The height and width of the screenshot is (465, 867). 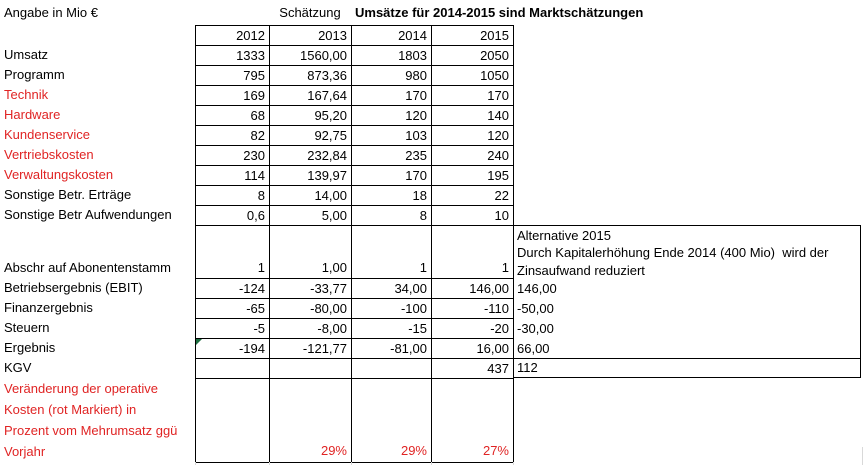 What do you see at coordinates (473, 176) in the screenshot?
I see `value-cell: 195` at bounding box center [473, 176].